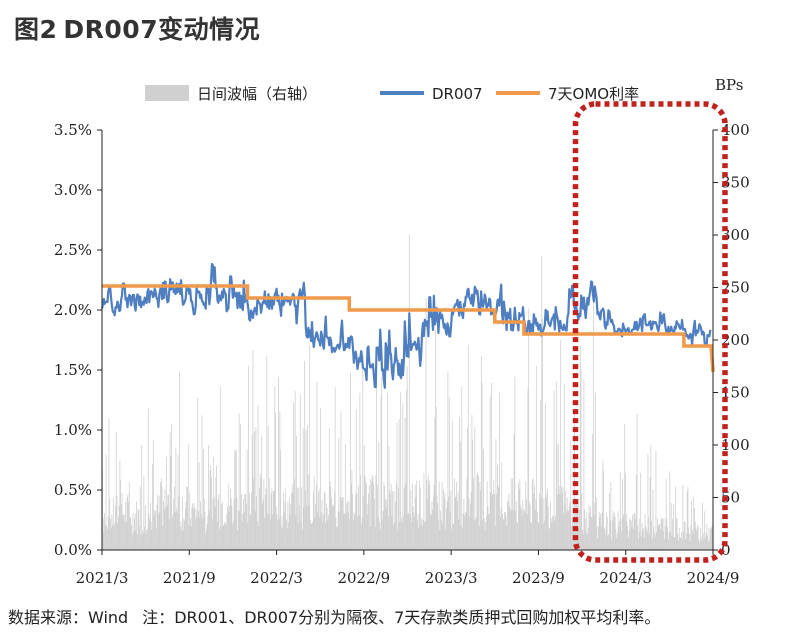 The image size is (800, 643). Describe the element at coordinates (735, 288) in the screenshot. I see `right-axis-tick-label: 250` at that location.